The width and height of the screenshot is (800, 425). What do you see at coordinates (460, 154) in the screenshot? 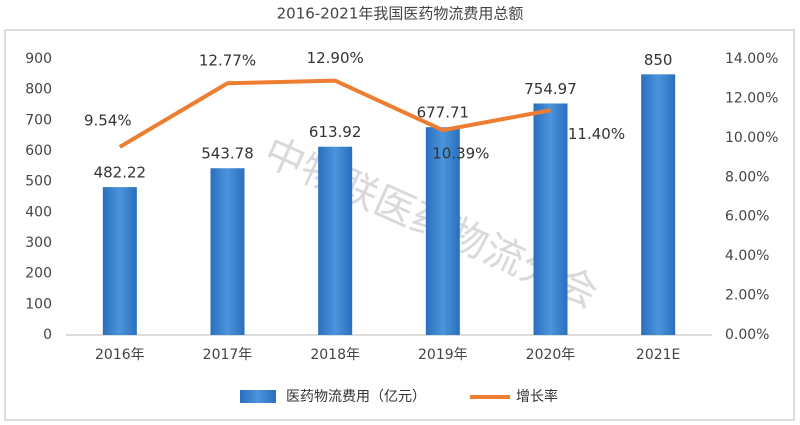
I see `line-value-label: 10.39%` at bounding box center [460, 154].